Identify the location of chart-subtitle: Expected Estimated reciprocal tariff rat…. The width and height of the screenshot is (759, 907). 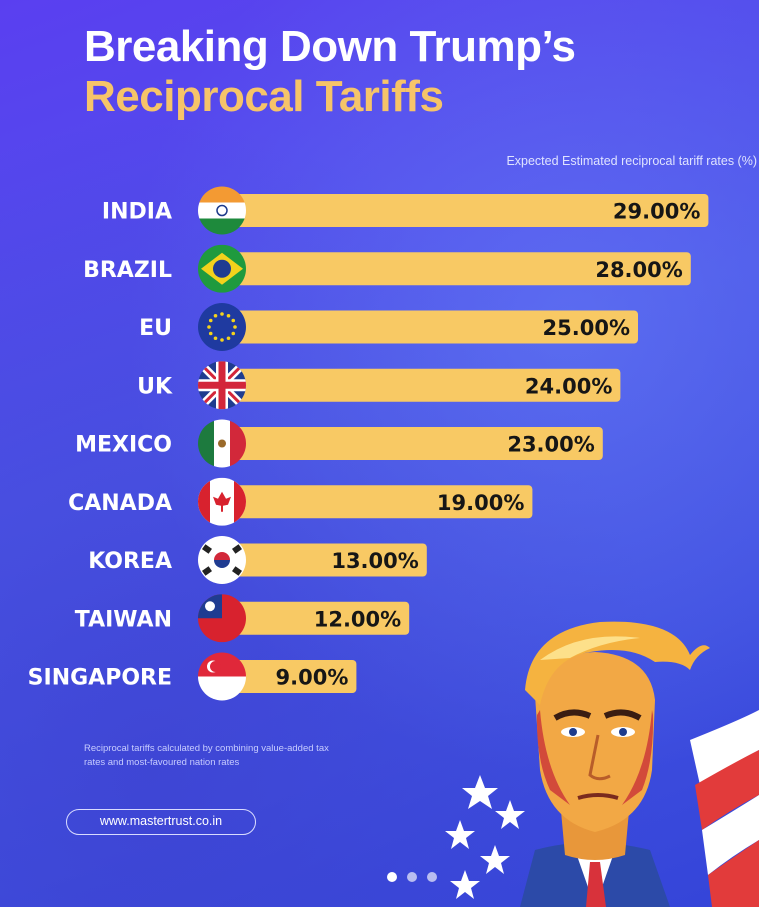
(631, 161).